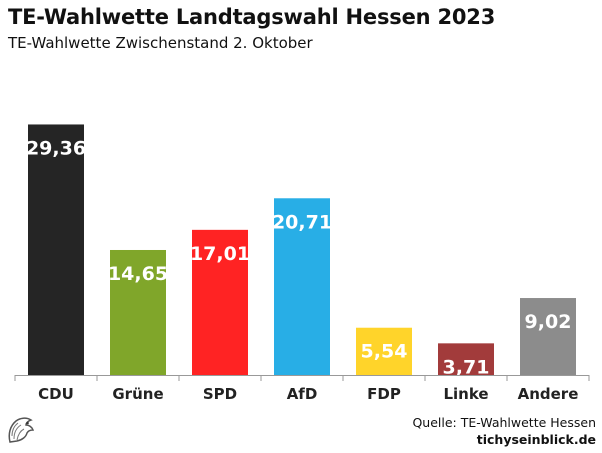  Describe the element at coordinates (56, 394) in the screenshot. I see `x-tick-label-cdu: CDU` at that location.